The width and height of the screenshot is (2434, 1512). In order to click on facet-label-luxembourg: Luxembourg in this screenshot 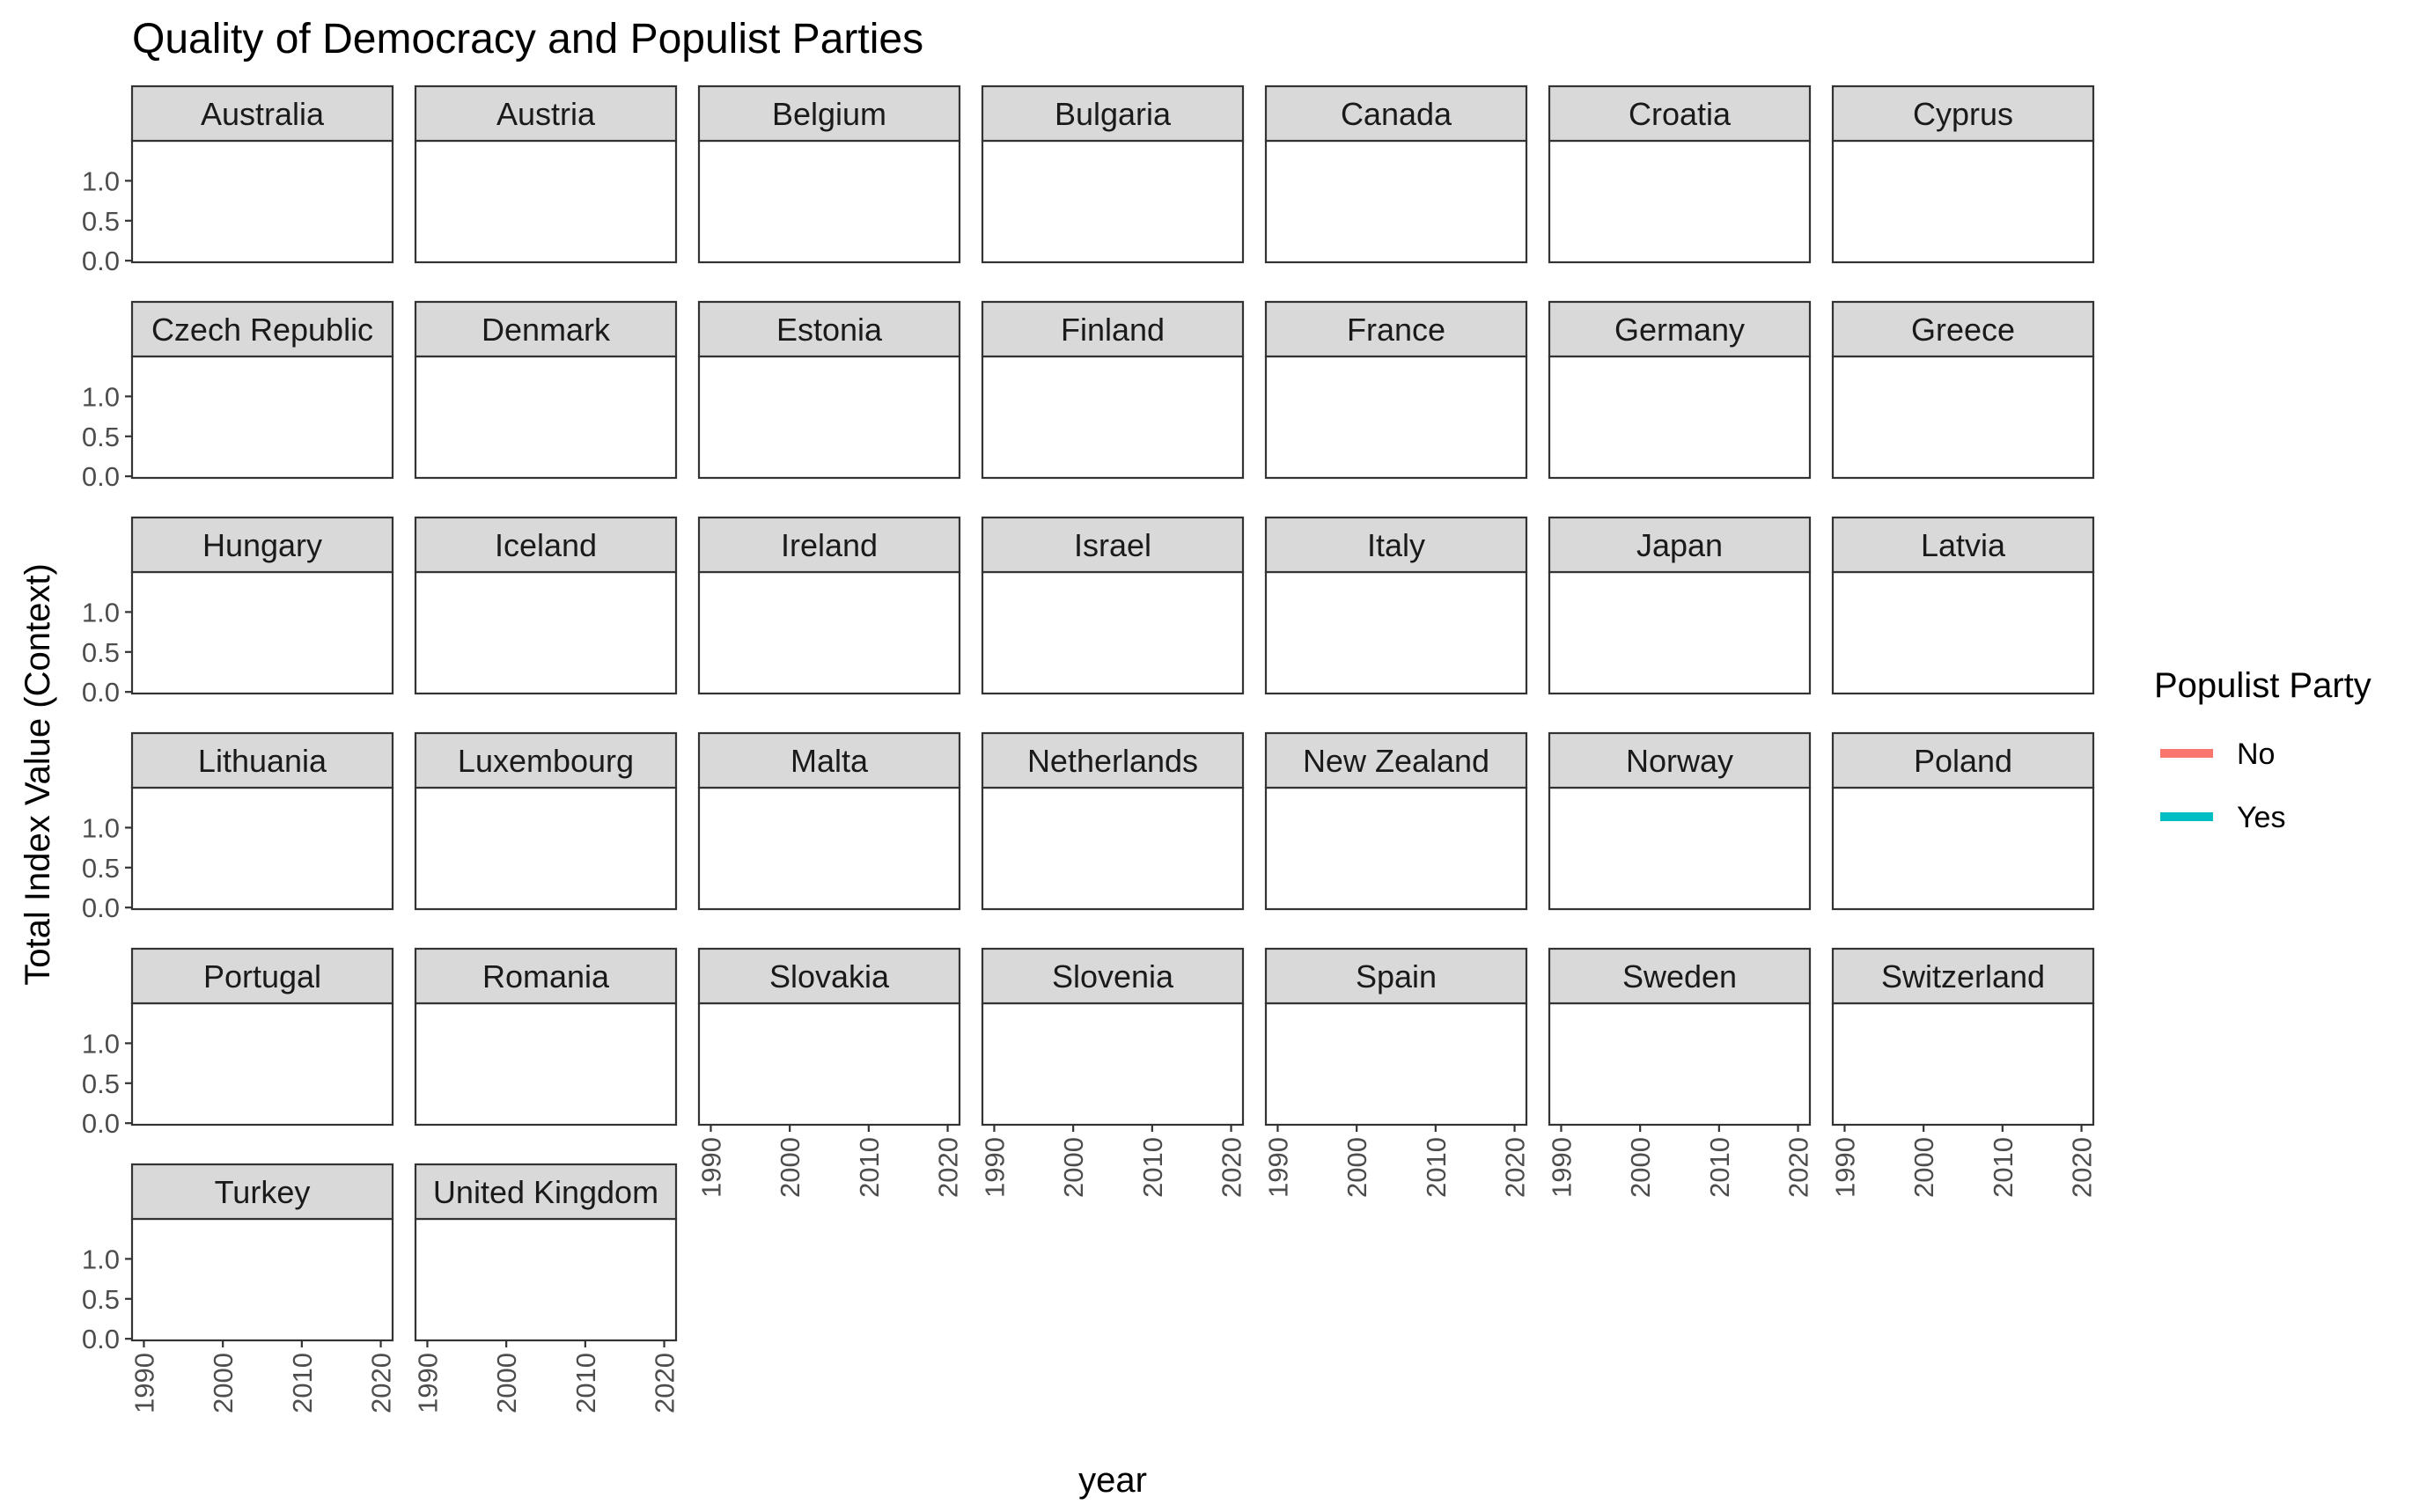, I will do `click(546, 761)`.